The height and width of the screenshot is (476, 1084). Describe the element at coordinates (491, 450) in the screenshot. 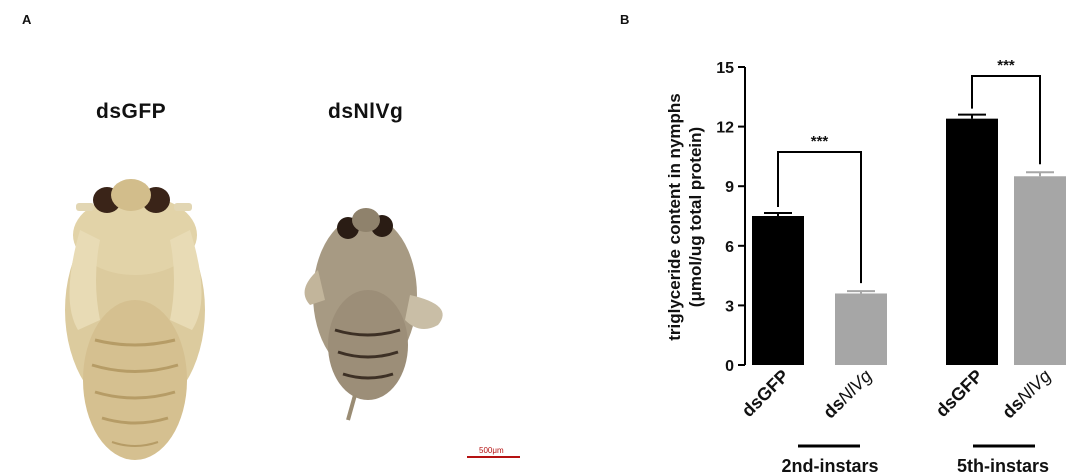

I see `scale-bar-label: 500μm` at that location.